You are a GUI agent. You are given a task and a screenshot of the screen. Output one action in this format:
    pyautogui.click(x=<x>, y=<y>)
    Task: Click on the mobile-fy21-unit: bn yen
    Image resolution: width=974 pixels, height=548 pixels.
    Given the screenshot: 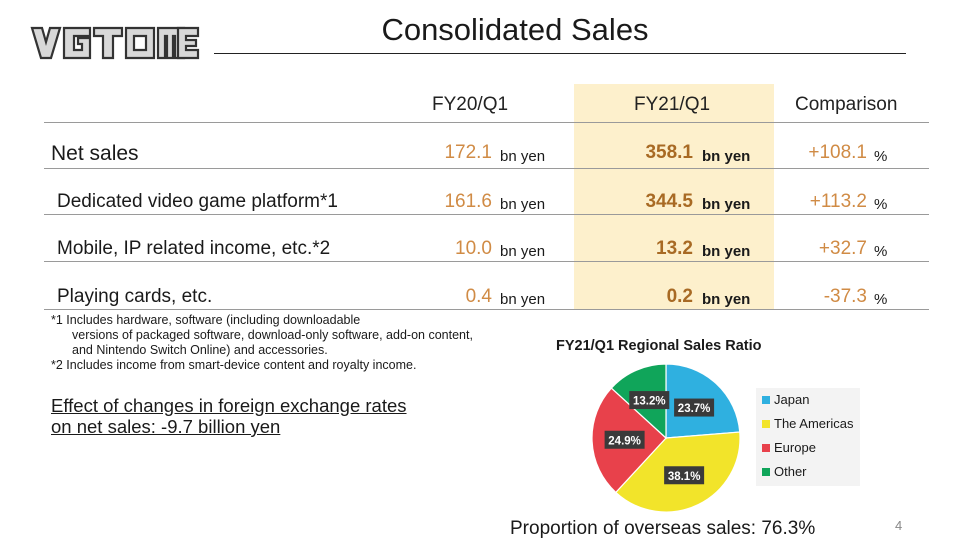 What is the action you would take?
    pyautogui.click(x=726, y=251)
    